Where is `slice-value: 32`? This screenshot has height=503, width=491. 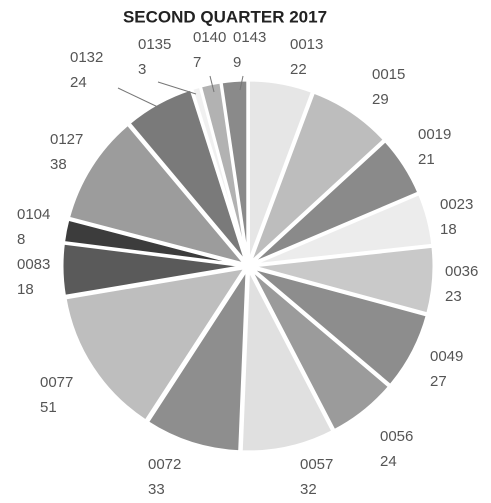
slice-value: 32 is located at coordinates (308, 489).